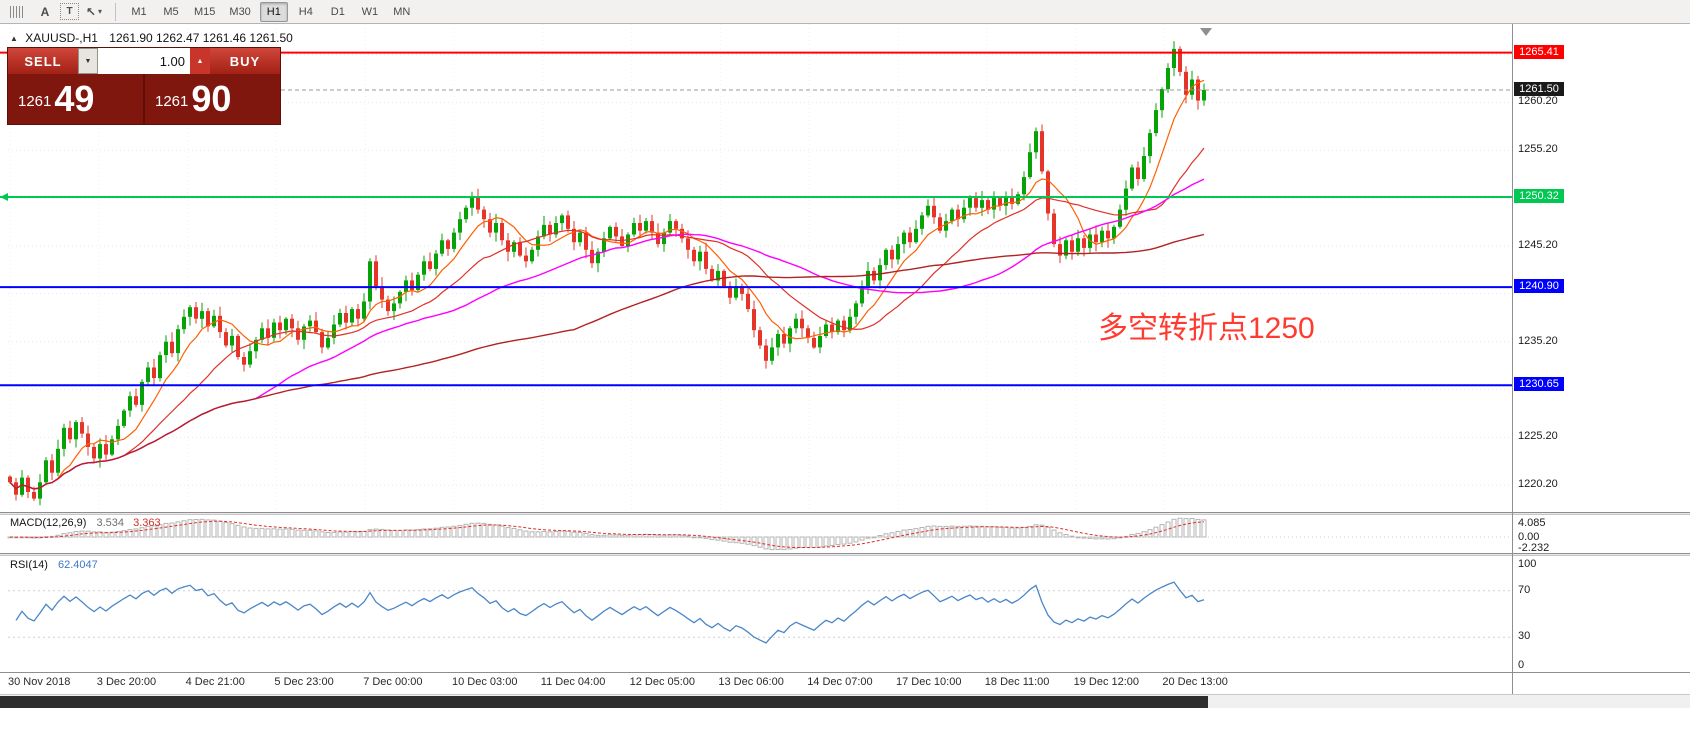 The width and height of the screenshot is (1690, 748). I want to click on x-axis-label: 17 Dec 10:00, so click(929, 682).